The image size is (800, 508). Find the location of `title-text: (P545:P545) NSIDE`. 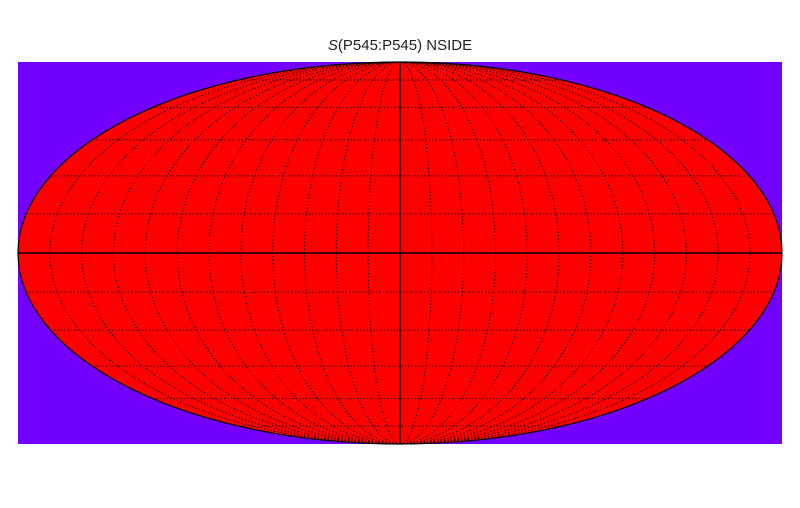

title-text: (P545:P545) NSIDE is located at coordinates (405, 45).